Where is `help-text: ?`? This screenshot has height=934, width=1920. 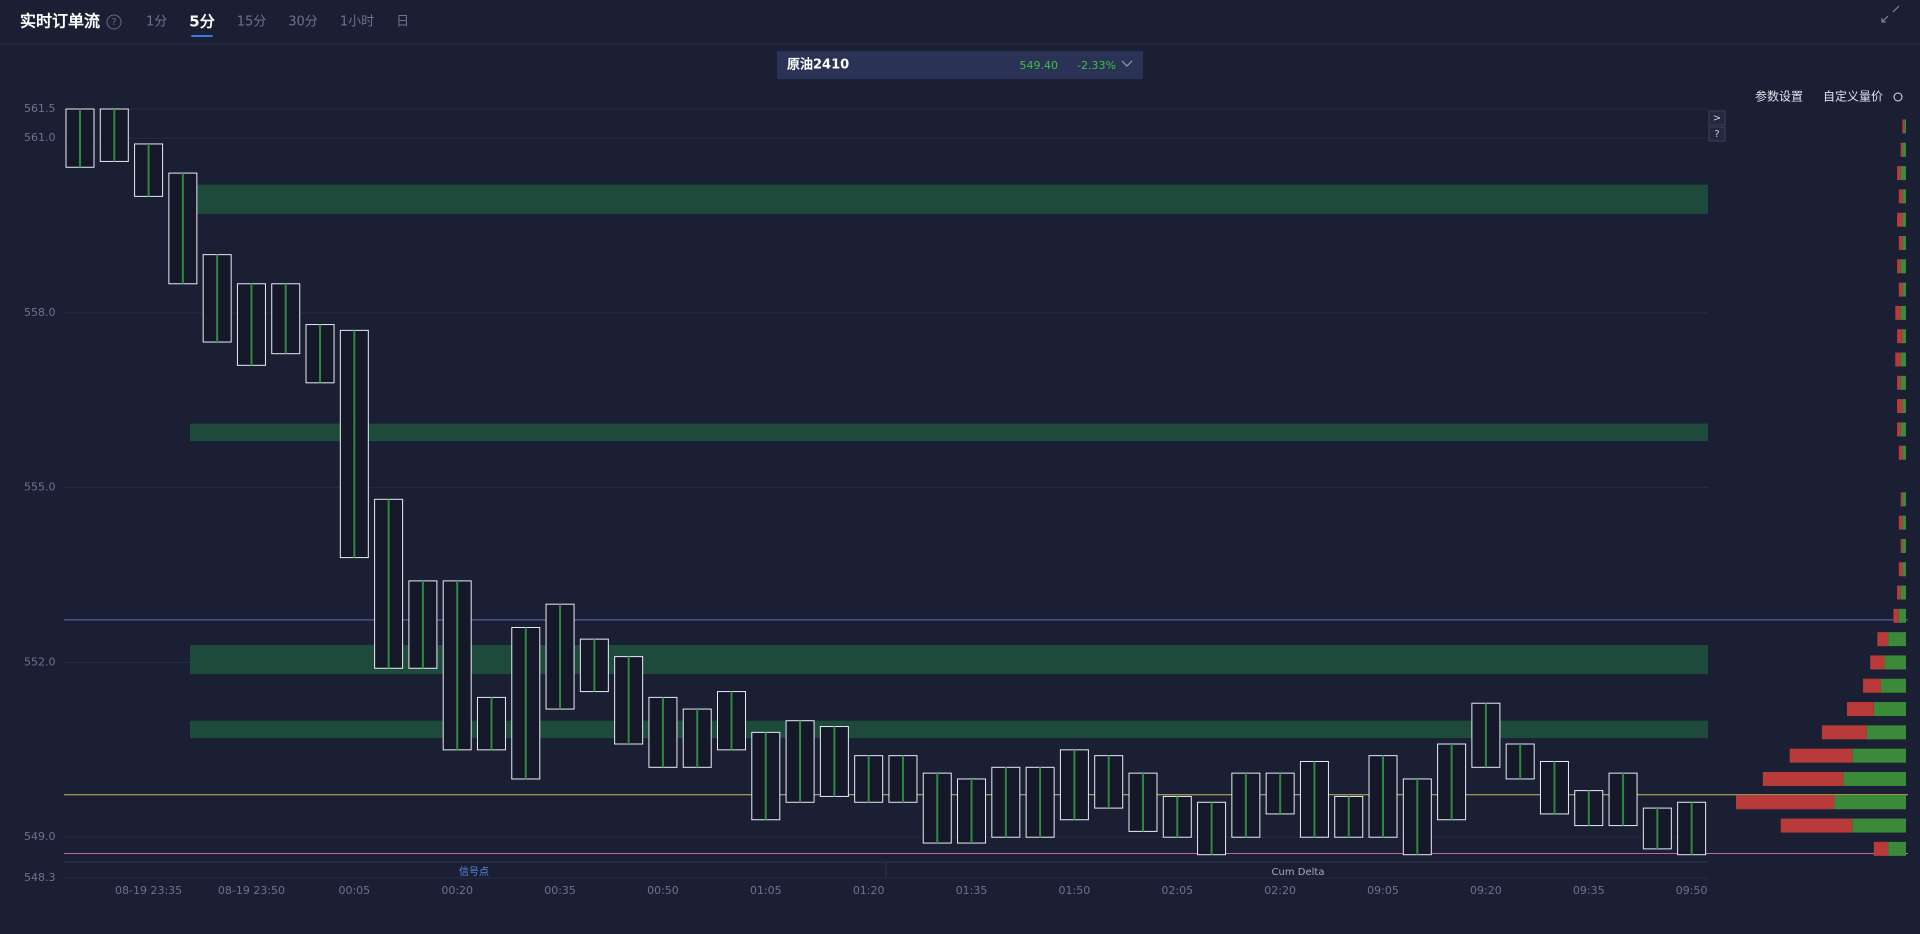 help-text: ? is located at coordinates (113, 22).